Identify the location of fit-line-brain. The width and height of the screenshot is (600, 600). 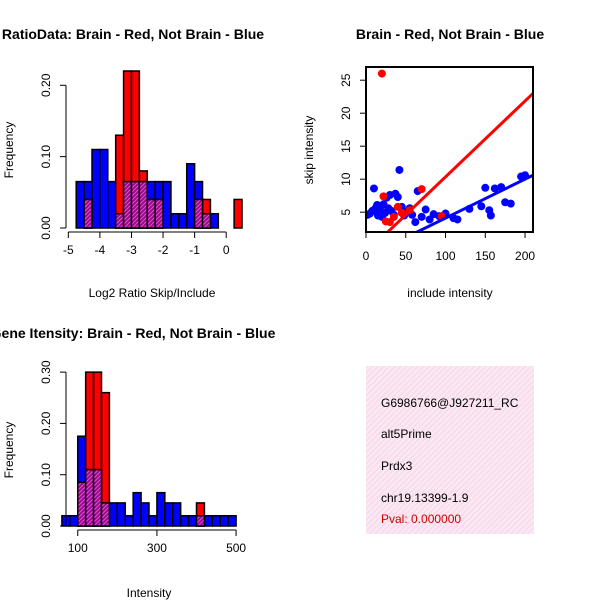
(459, 162).